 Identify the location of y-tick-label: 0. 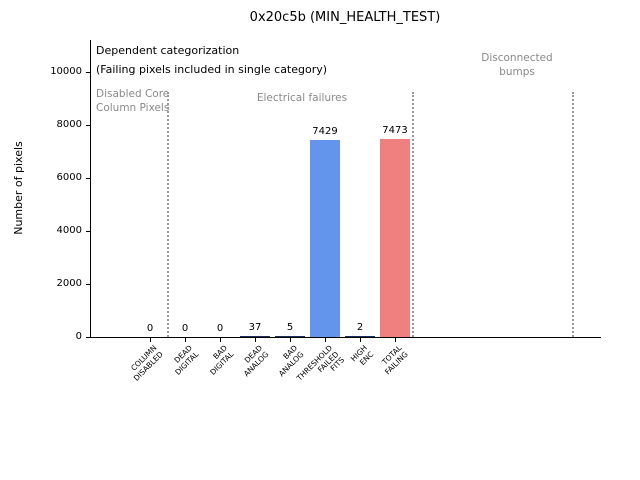
(78, 336).